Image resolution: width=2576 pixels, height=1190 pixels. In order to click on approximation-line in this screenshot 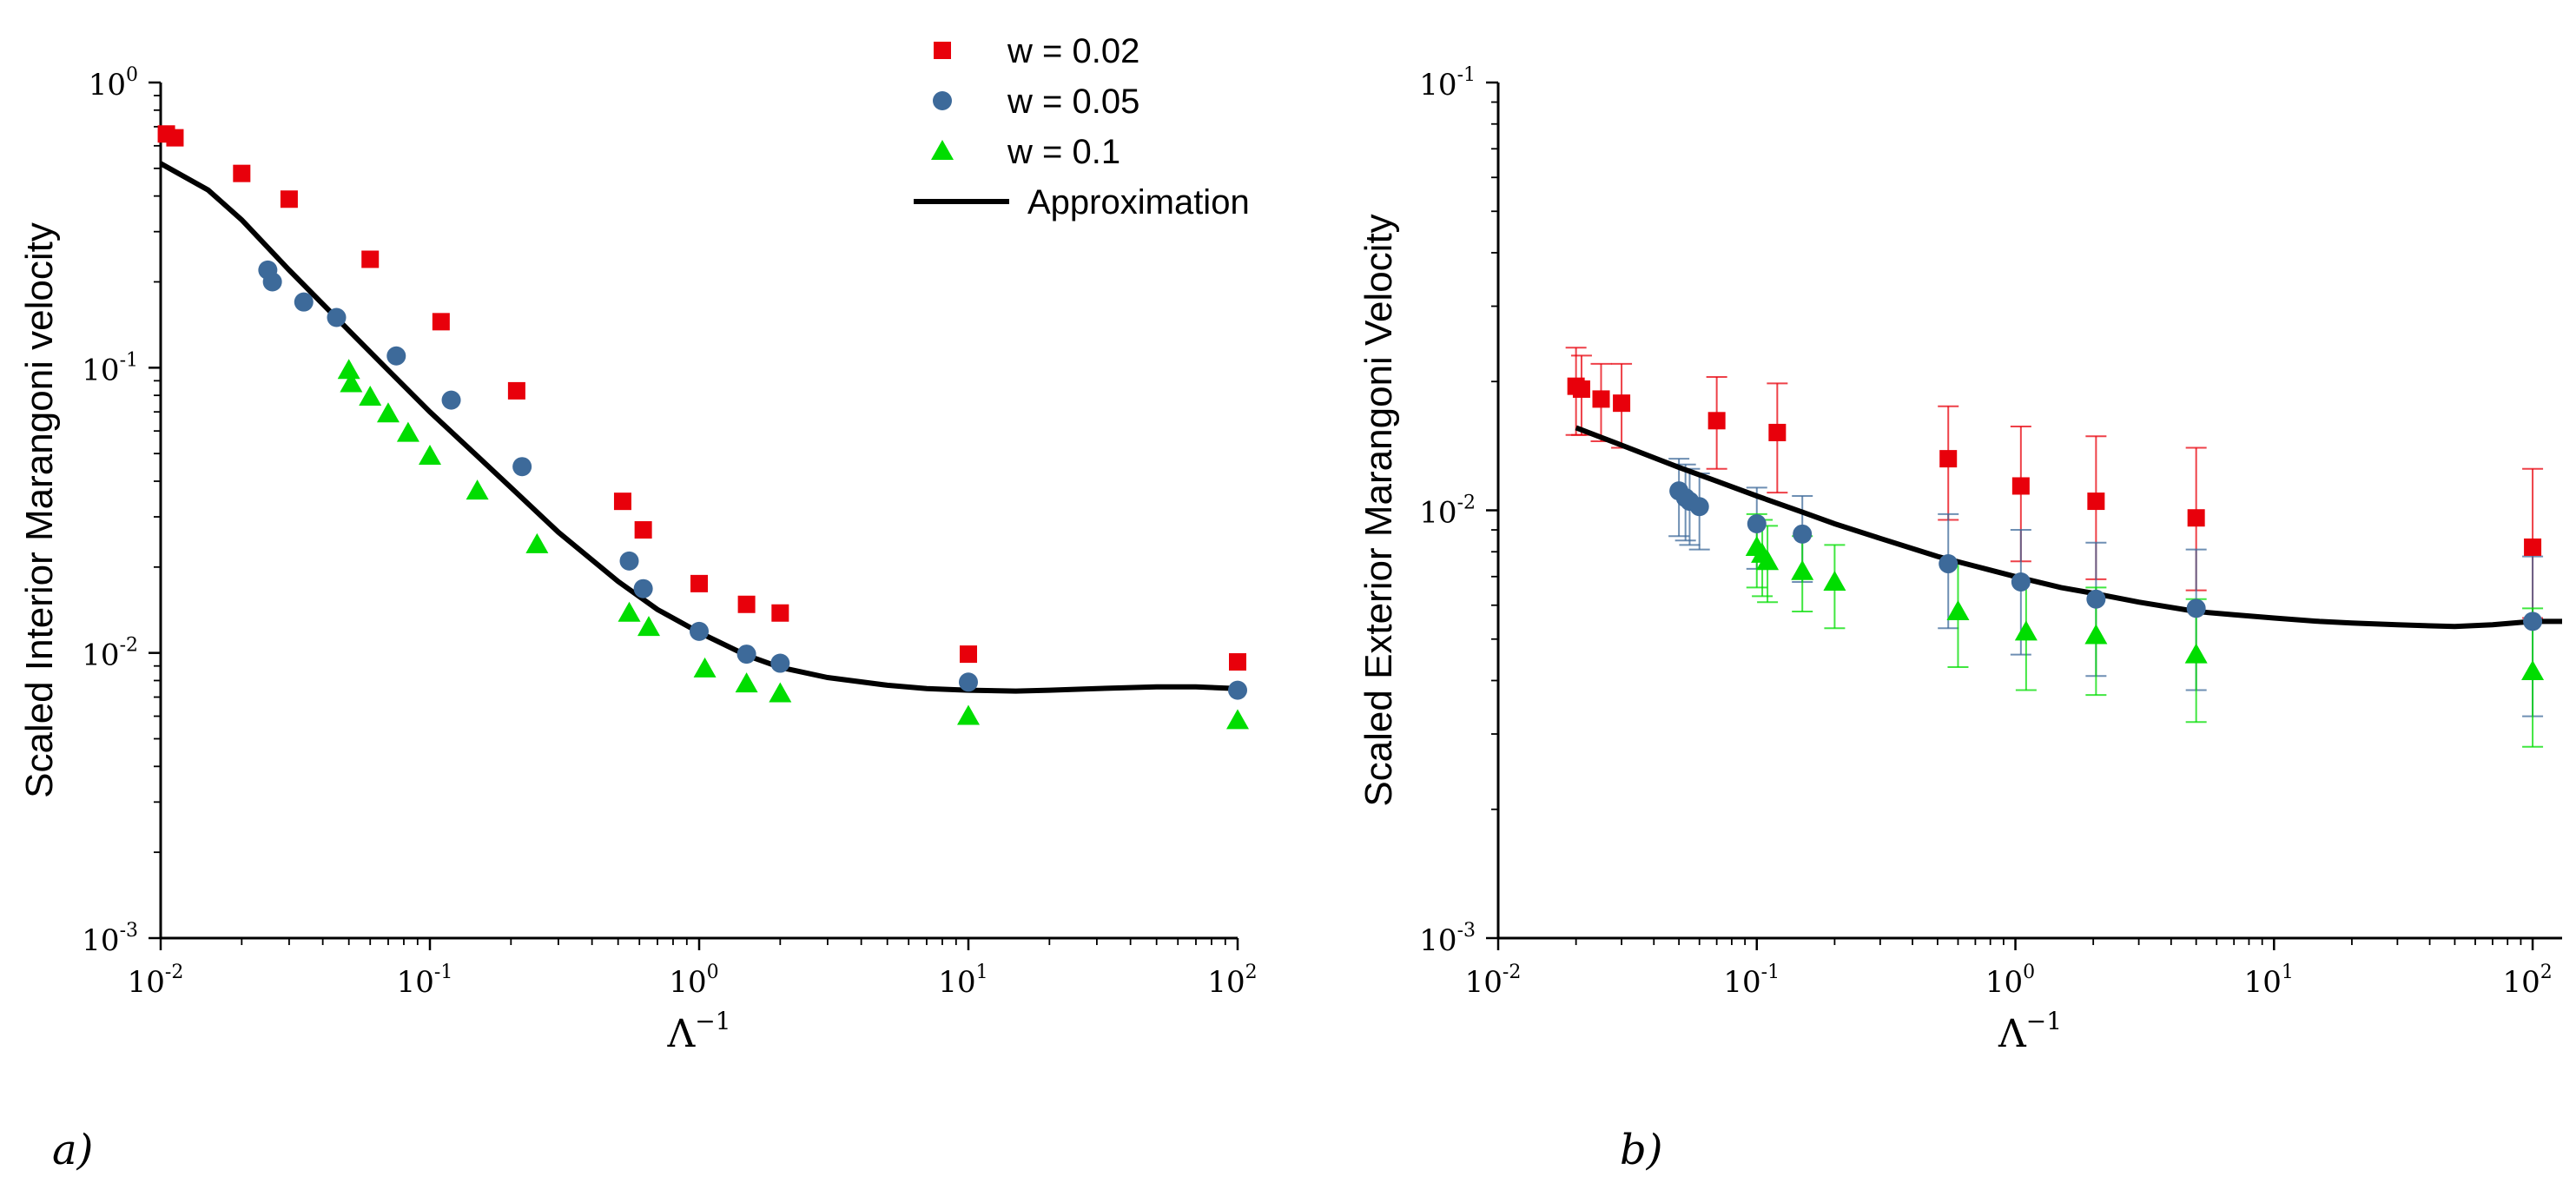, I will do `click(2069, 527)`.